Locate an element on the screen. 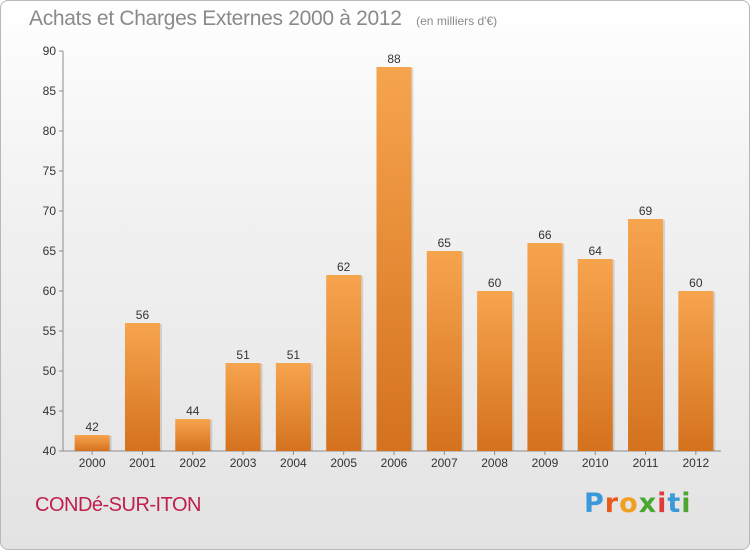 This screenshot has height=550, width=750. bar-value-label: 62 is located at coordinates (344, 267).